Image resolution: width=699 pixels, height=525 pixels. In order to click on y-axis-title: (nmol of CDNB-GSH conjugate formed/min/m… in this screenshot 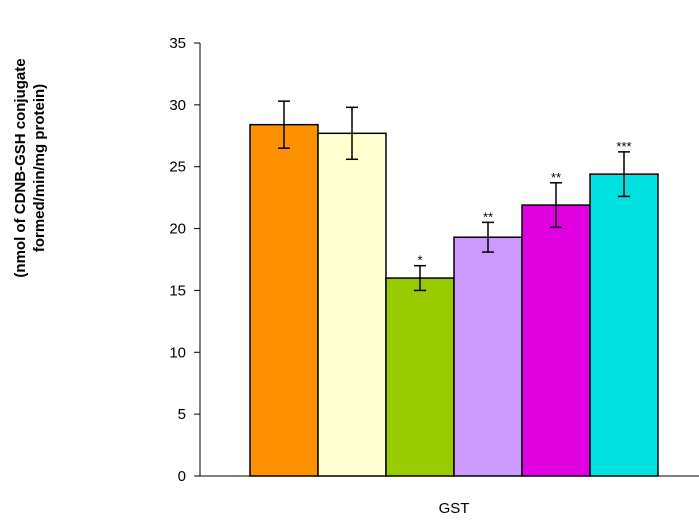, I will do `click(30, 167)`.